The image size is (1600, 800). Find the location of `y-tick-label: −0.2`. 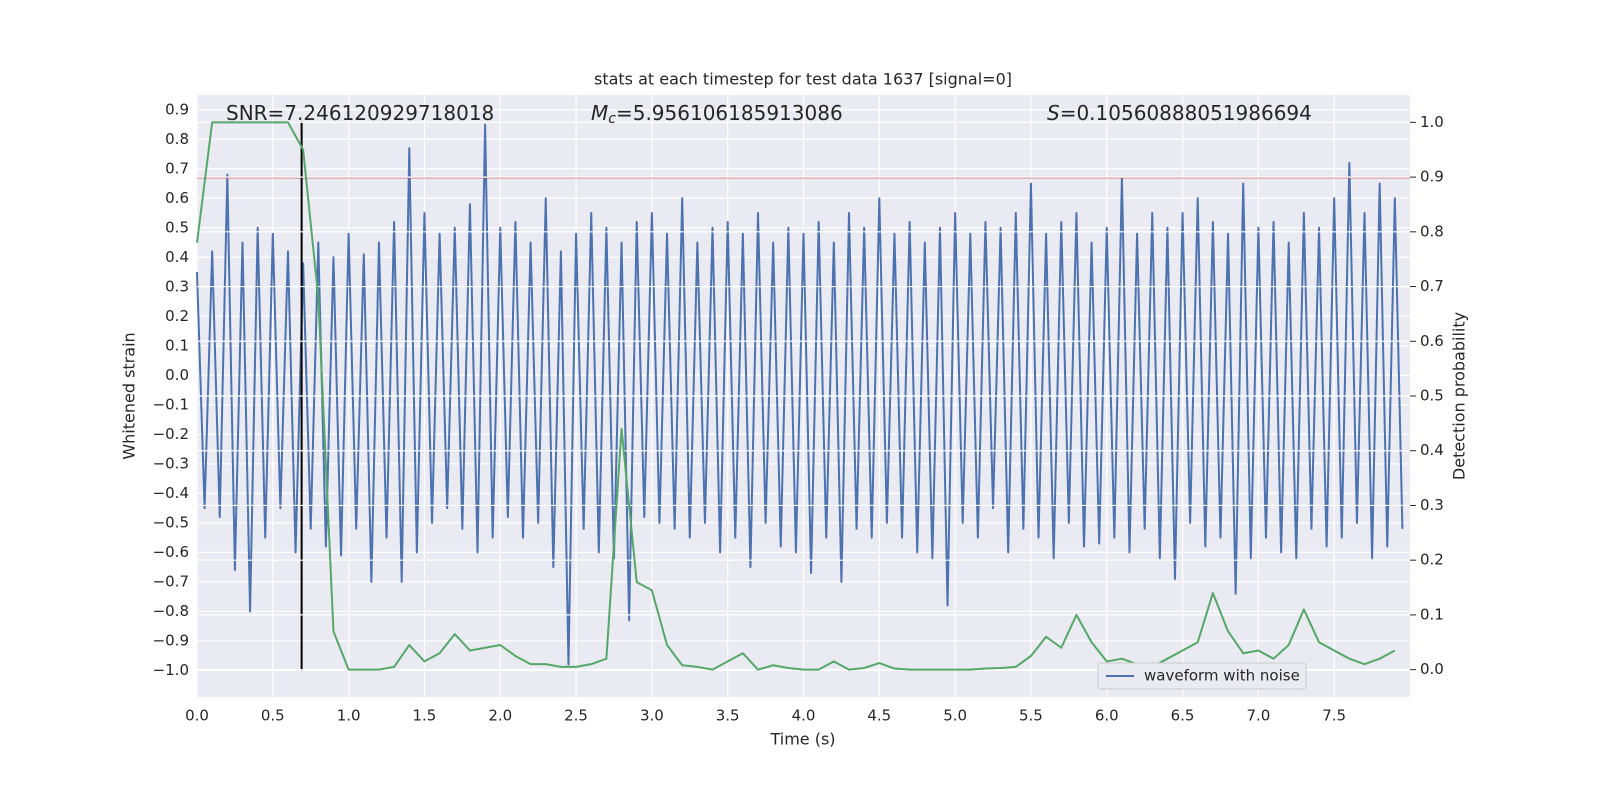

y-tick-label: −0.2 is located at coordinates (171, 434).